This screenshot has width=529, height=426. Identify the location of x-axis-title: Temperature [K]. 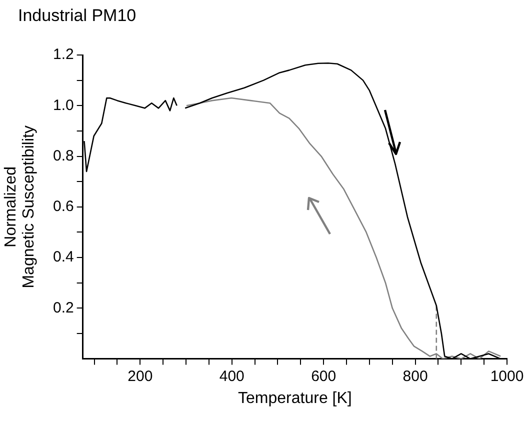
(295, 398).